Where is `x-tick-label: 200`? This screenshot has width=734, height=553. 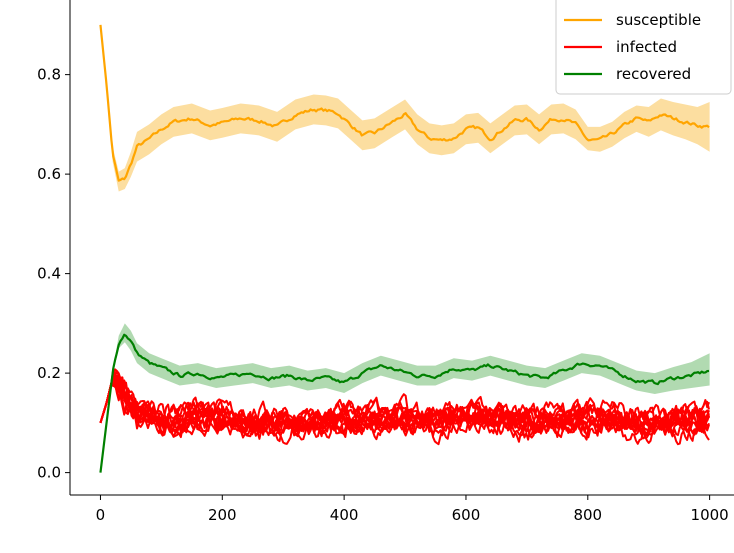
x-tick-label: 200 is located at coordinates (222, 515).